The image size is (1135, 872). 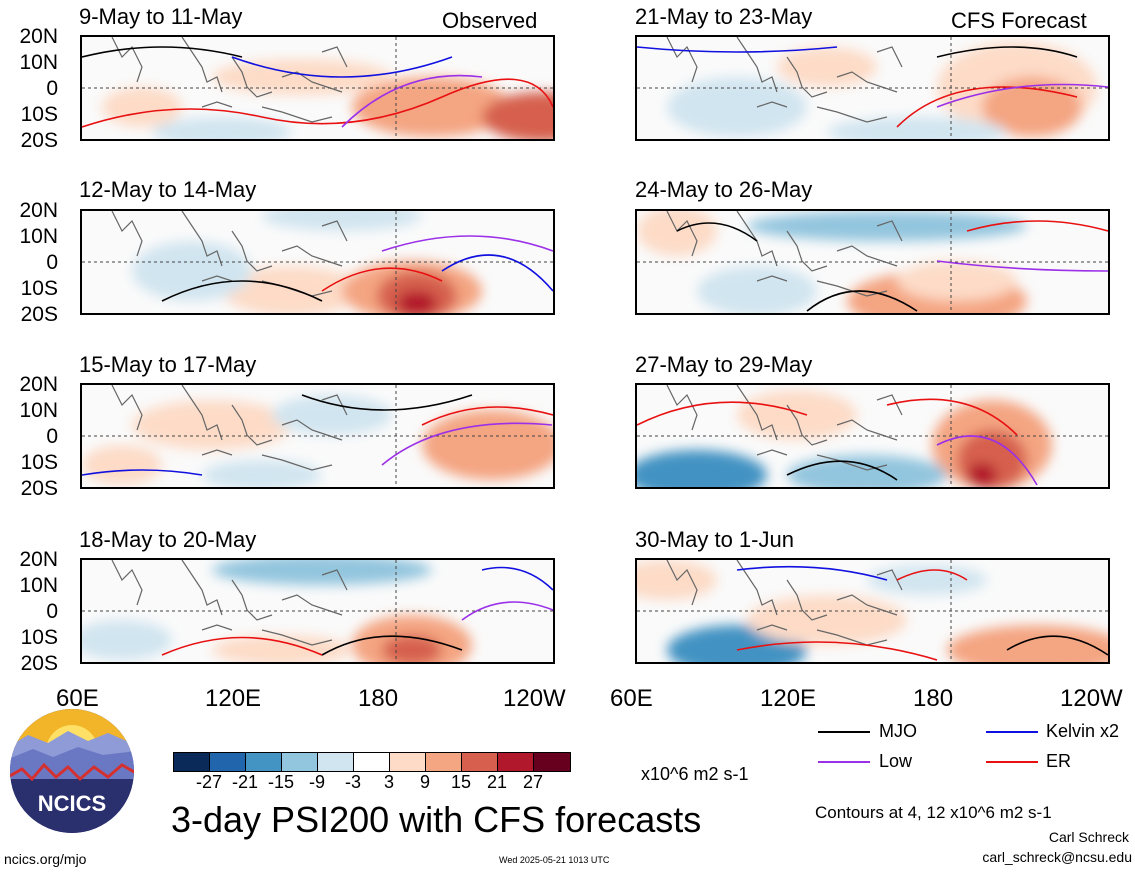 What do you see at coordinates (161, 16) in the screenshot?
I see `panel-title: 9-May to 11-May` at bounding box center [161, 16].